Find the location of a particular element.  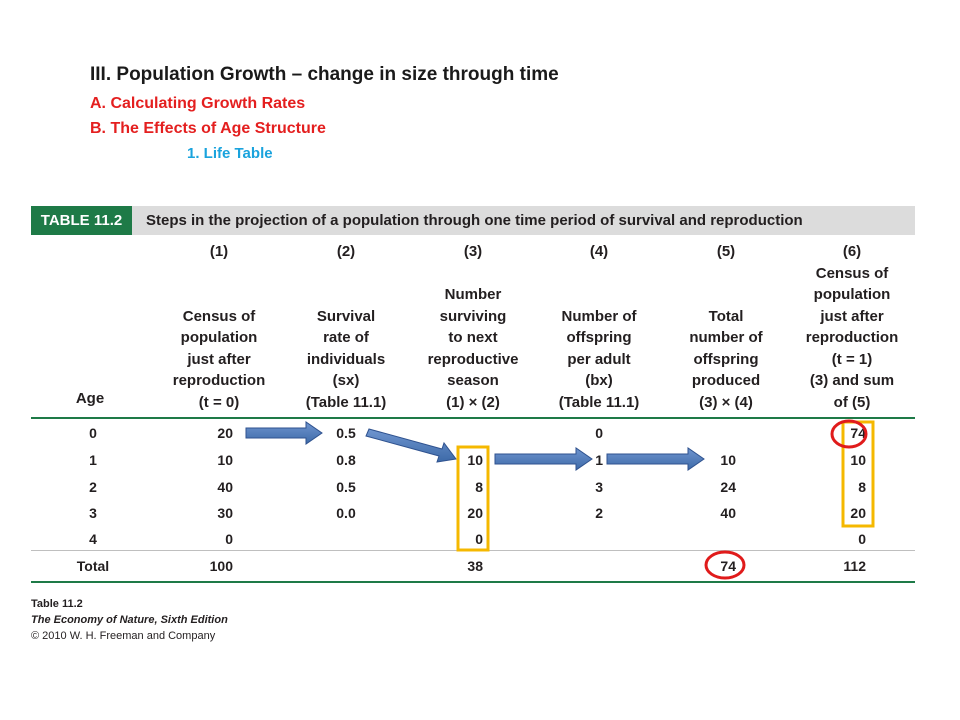

cell-total-offspring: 10 is located at coordinates (728, 460).